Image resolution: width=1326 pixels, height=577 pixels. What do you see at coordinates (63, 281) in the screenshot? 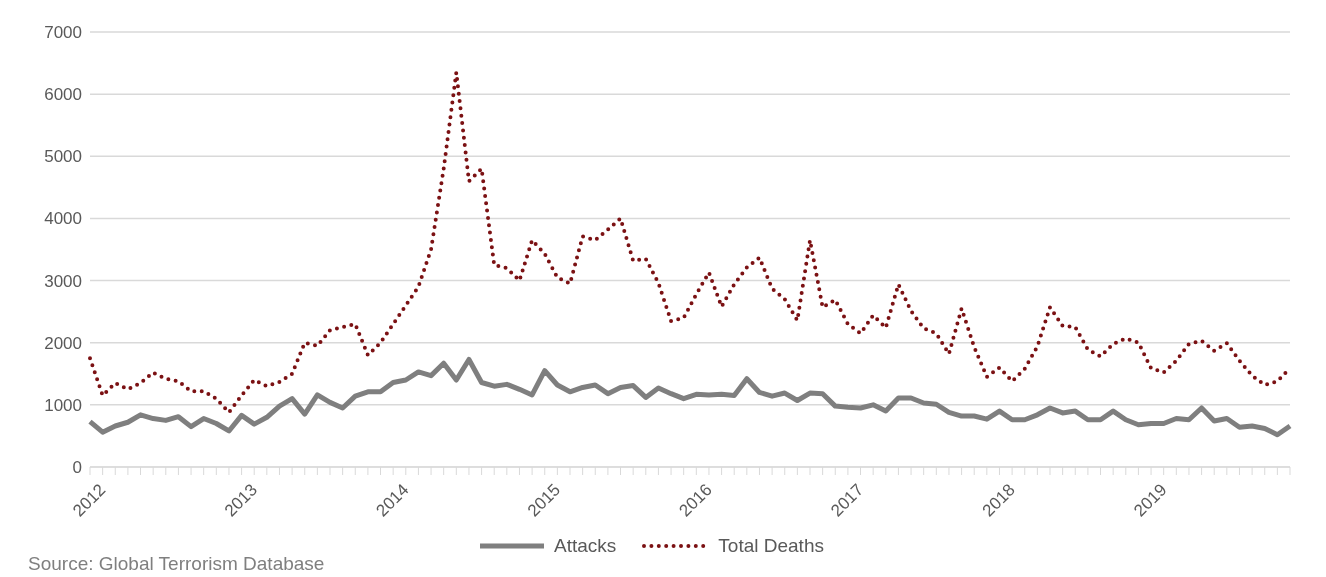
I see `y-tick-label: 3000` at bounding box center [63, 281].